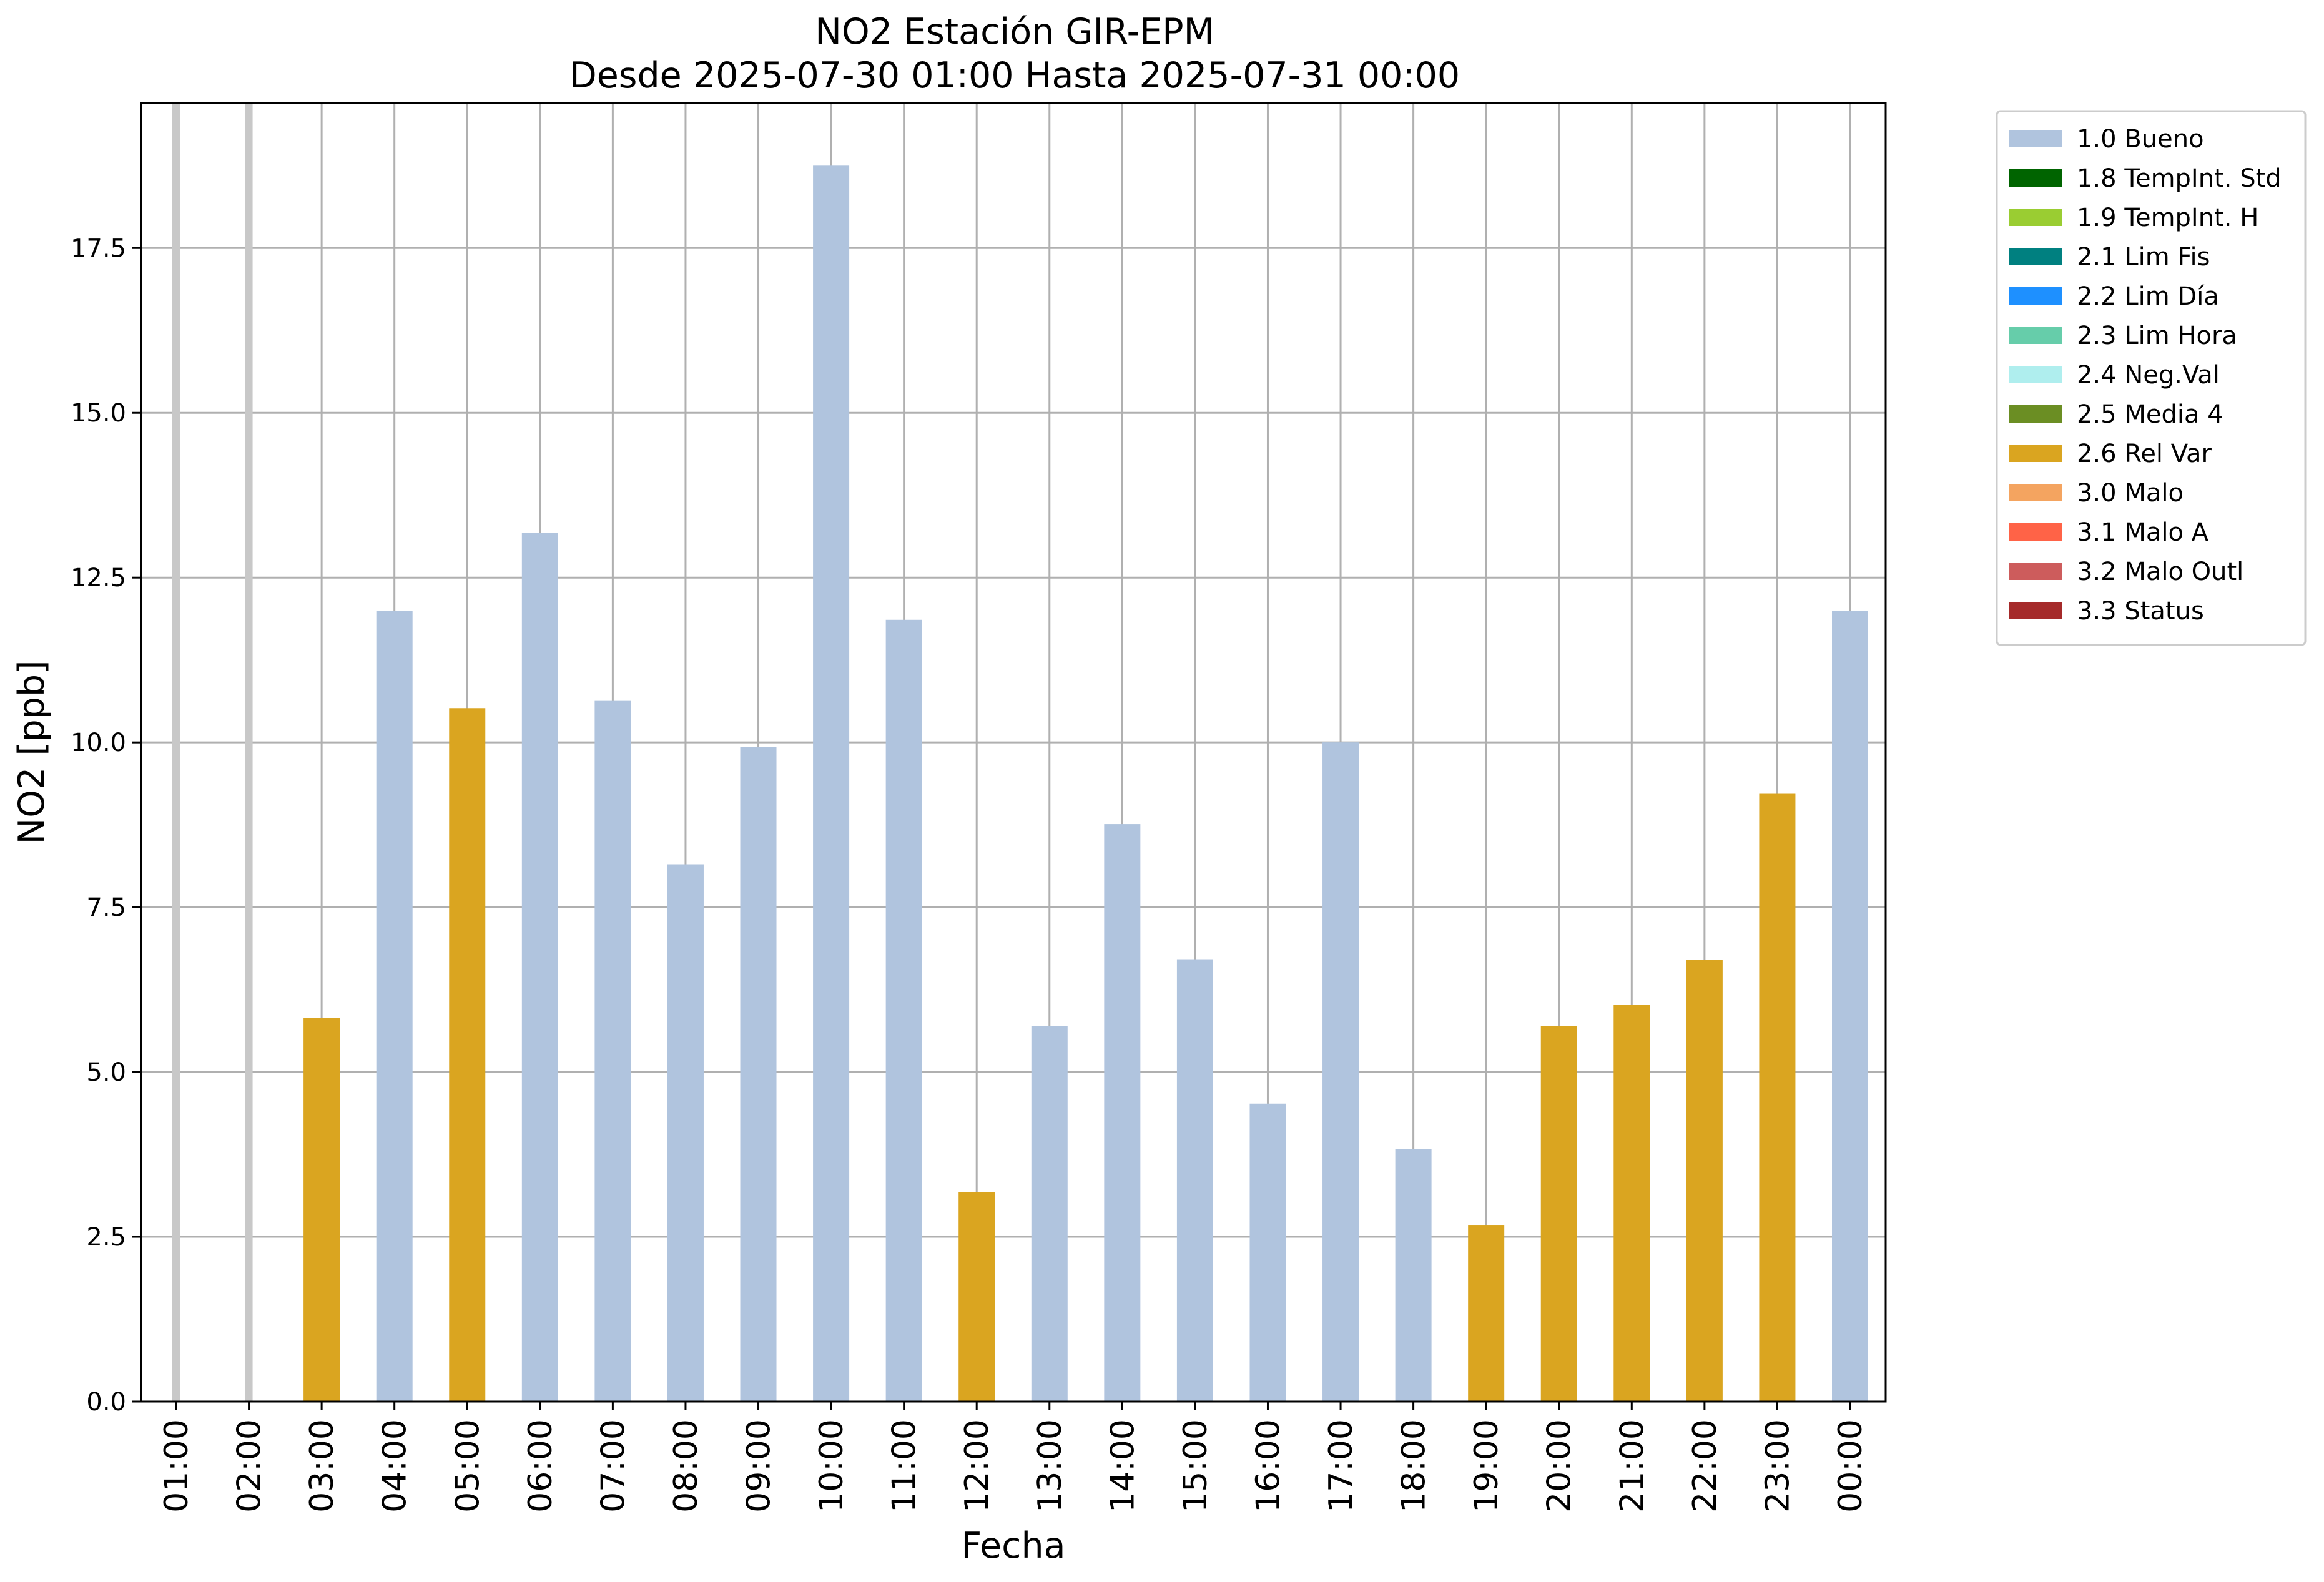  I want to click on chart-title: NO2 Estación GIR-EPM, so click(1014, 31).